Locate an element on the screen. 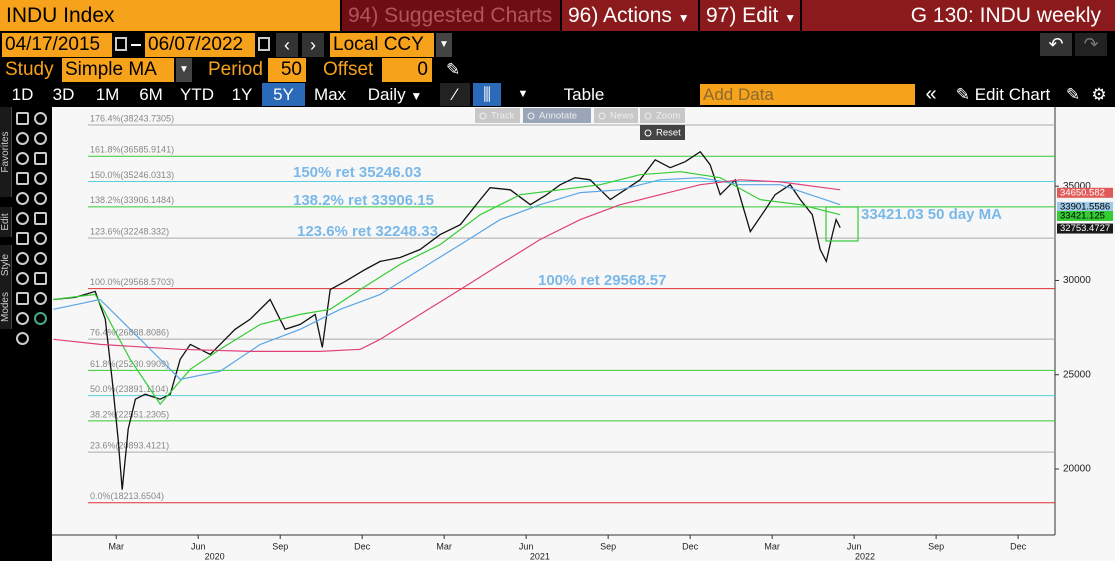 The height and width of the screenshot is (561, 1115). bar-style-button: ⫼ is located at coordinates (487, 94).